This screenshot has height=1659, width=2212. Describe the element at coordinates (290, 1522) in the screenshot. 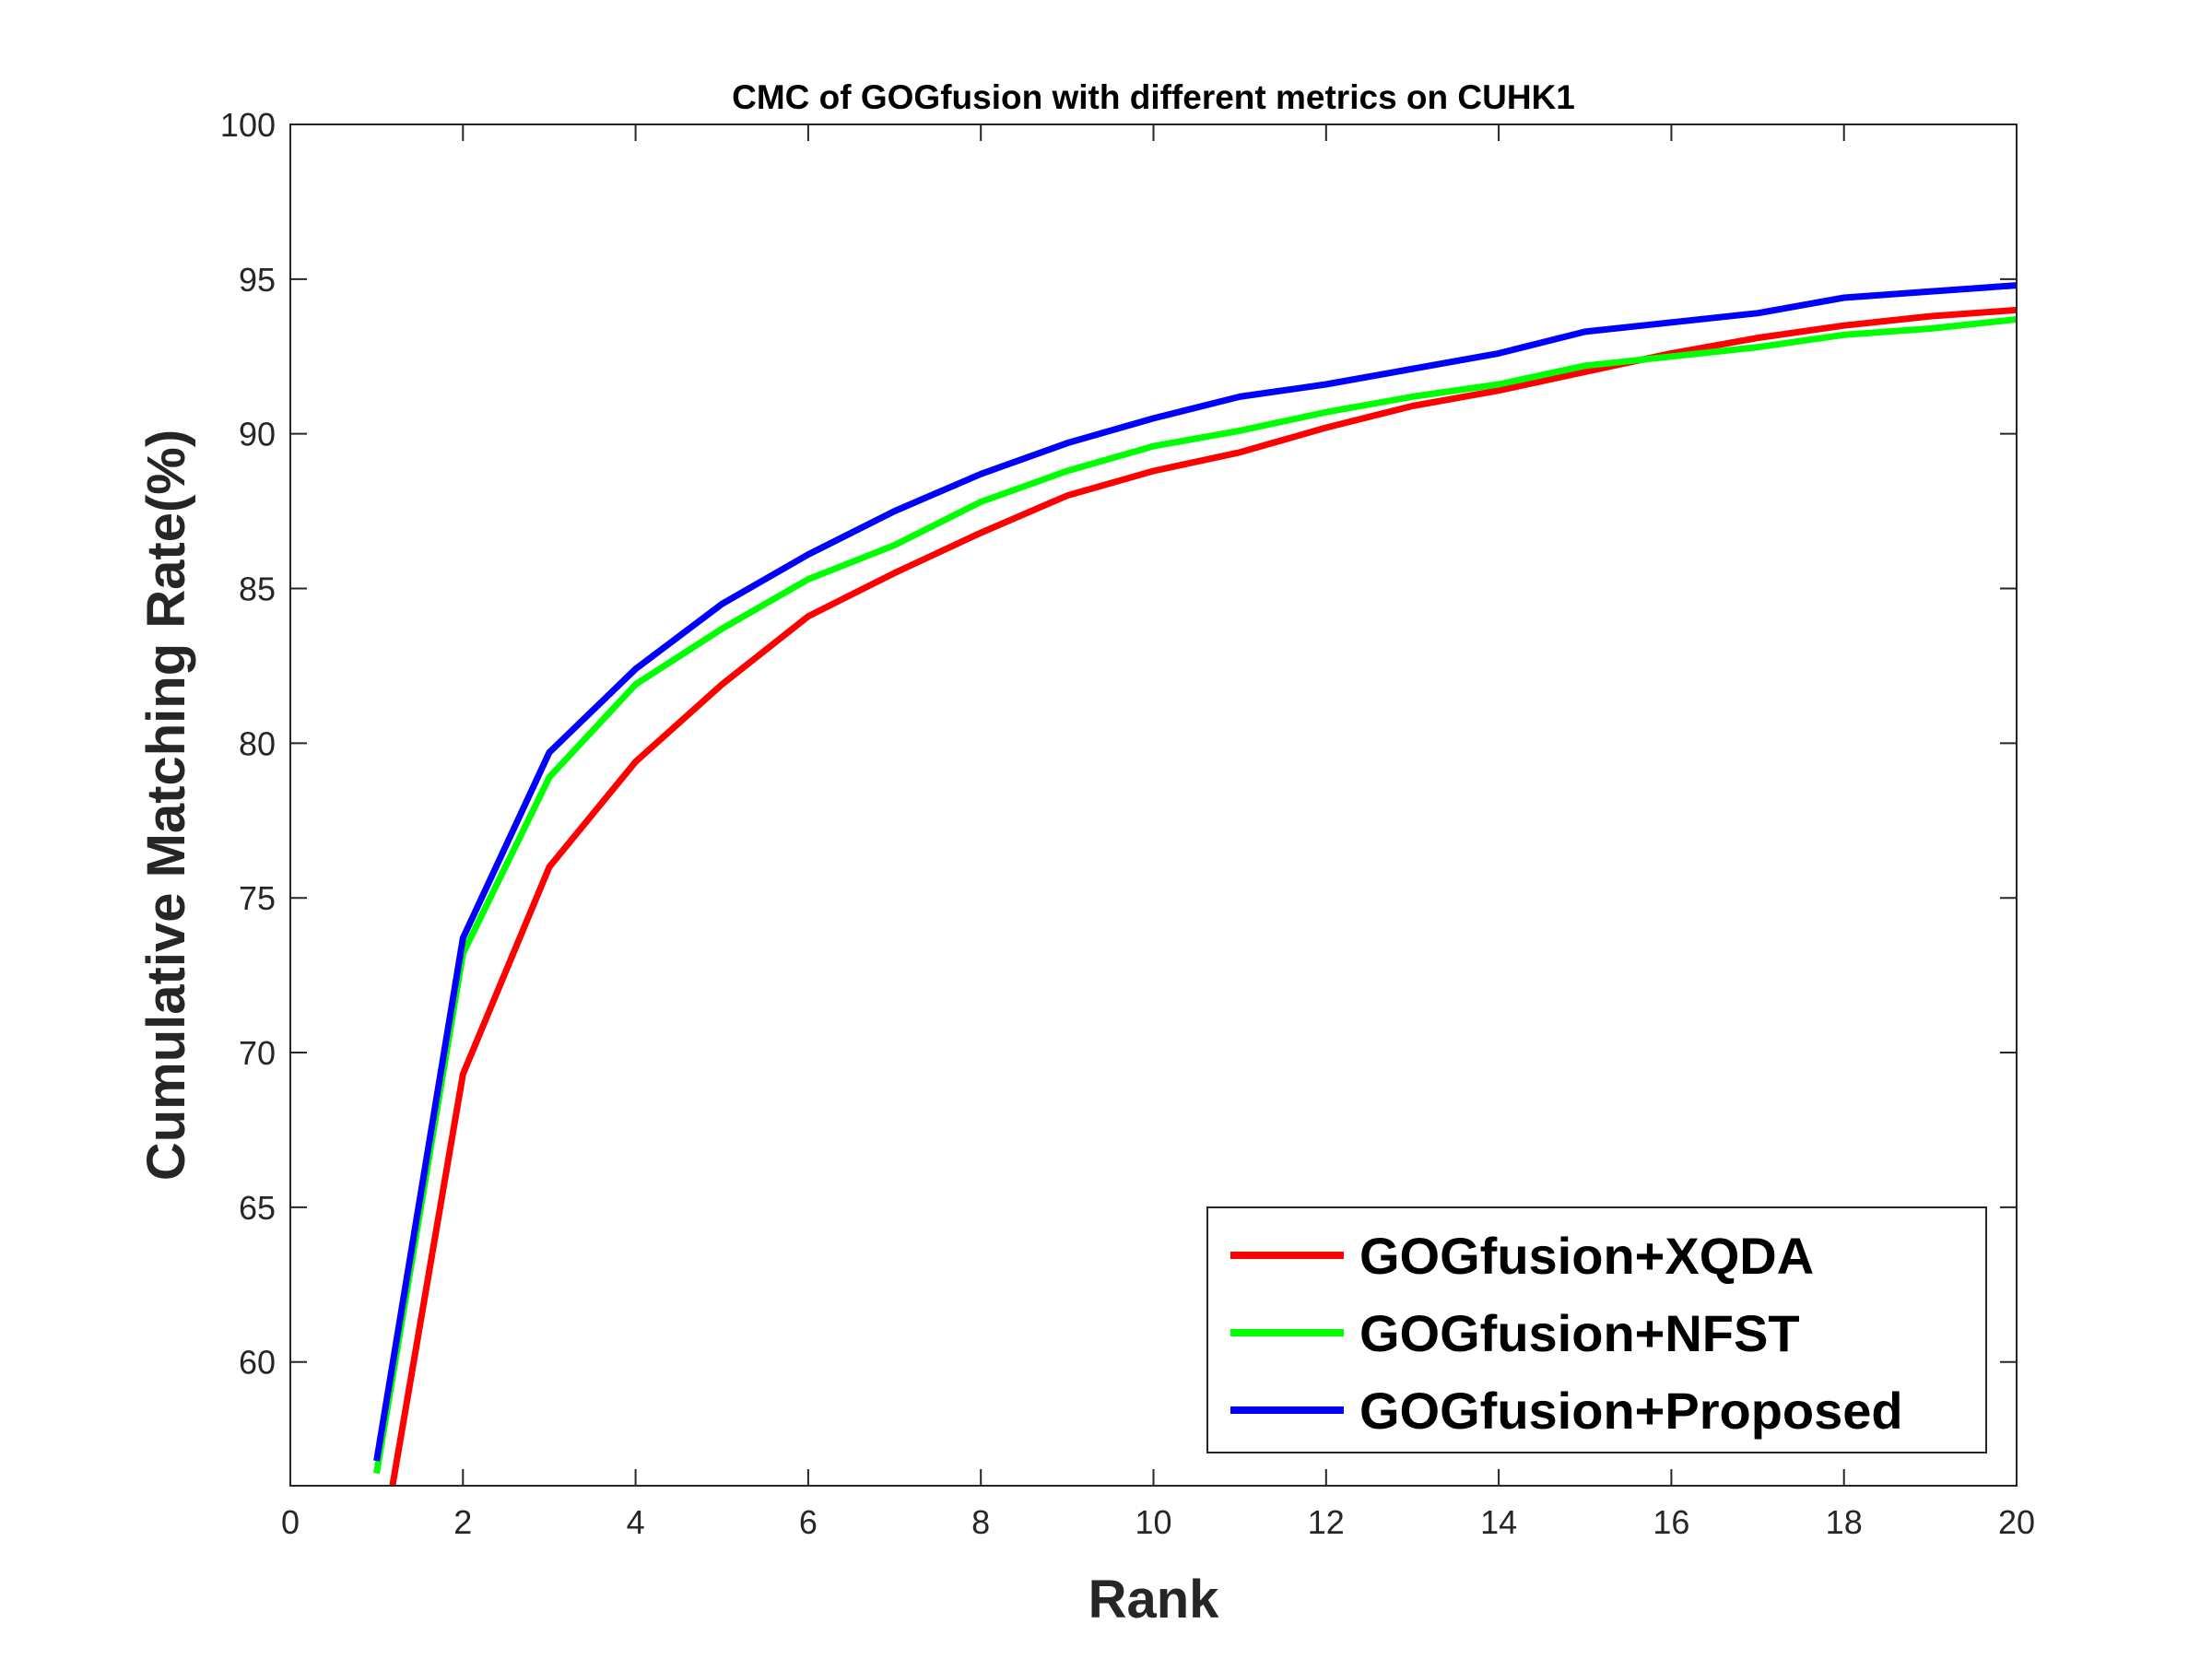

I see `x-tick-label: 0` at that location.